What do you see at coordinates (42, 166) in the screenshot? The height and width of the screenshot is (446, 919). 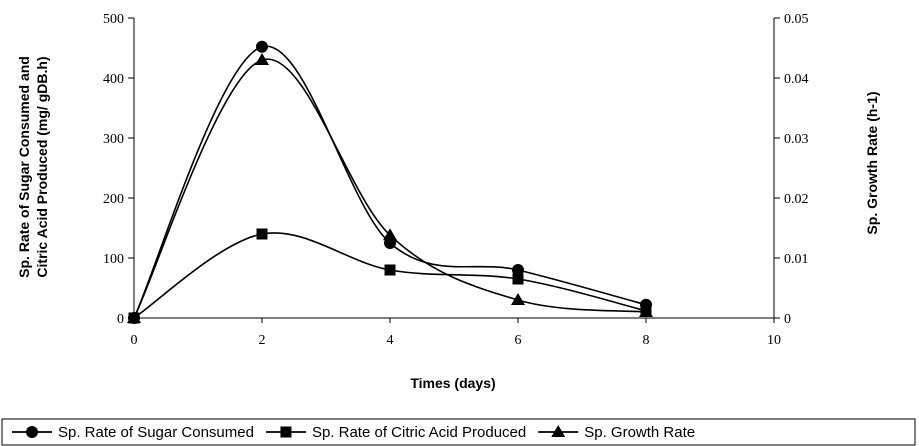 I see `y-axis-title-line-2: Citric Acid Produced (mg/ gDB.h)` at bounding box center [42, 166].